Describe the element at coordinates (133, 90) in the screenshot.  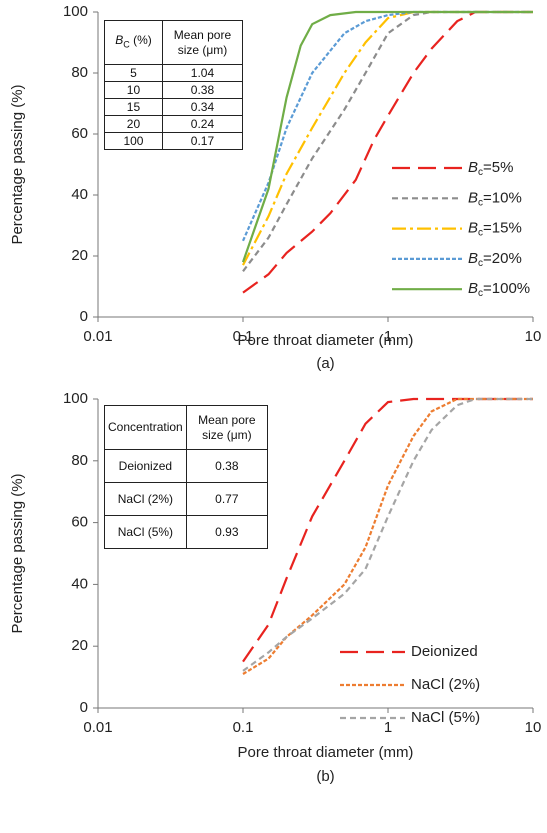
I see `table-cell: 10` at that location.